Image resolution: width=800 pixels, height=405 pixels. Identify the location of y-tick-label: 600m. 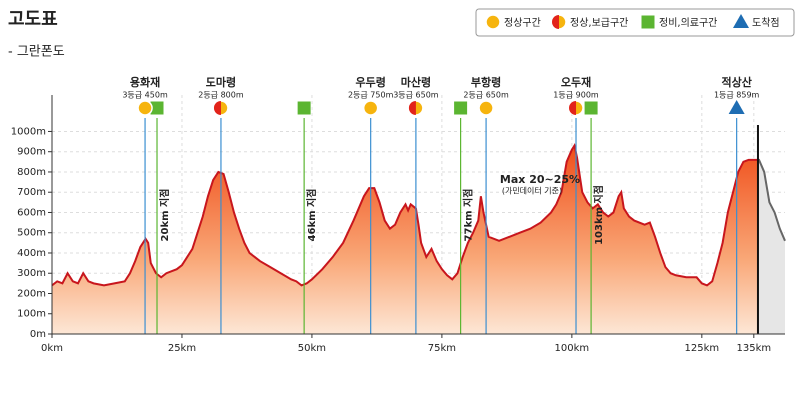
(31, 212).